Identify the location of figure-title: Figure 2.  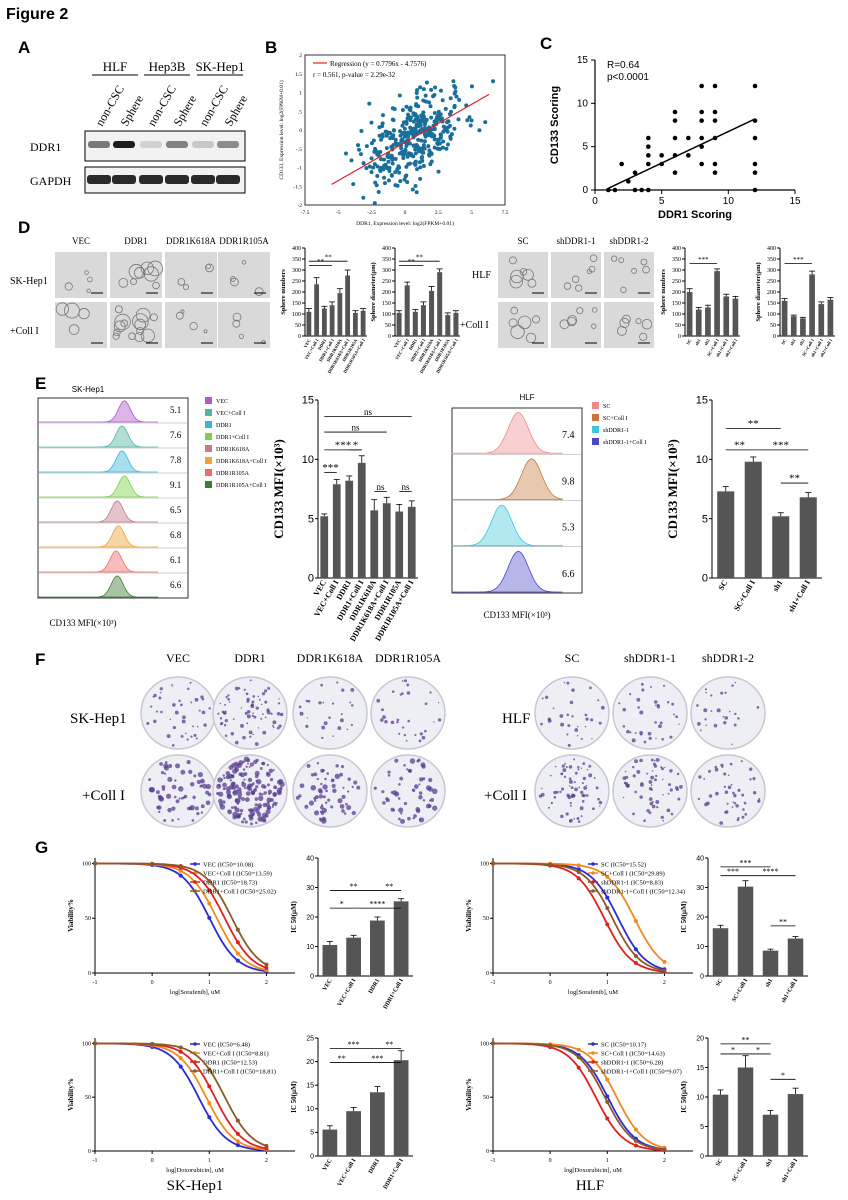
(37, 14).